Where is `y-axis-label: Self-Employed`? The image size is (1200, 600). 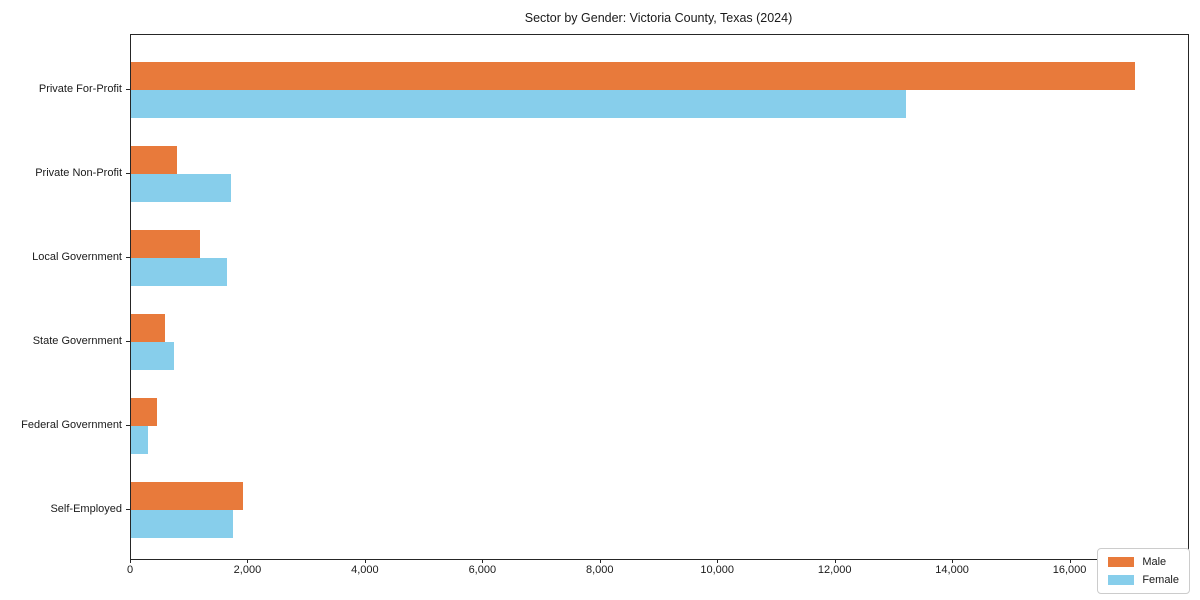
y-axis-label: Self-Employed is located at coordinates (86, 509).